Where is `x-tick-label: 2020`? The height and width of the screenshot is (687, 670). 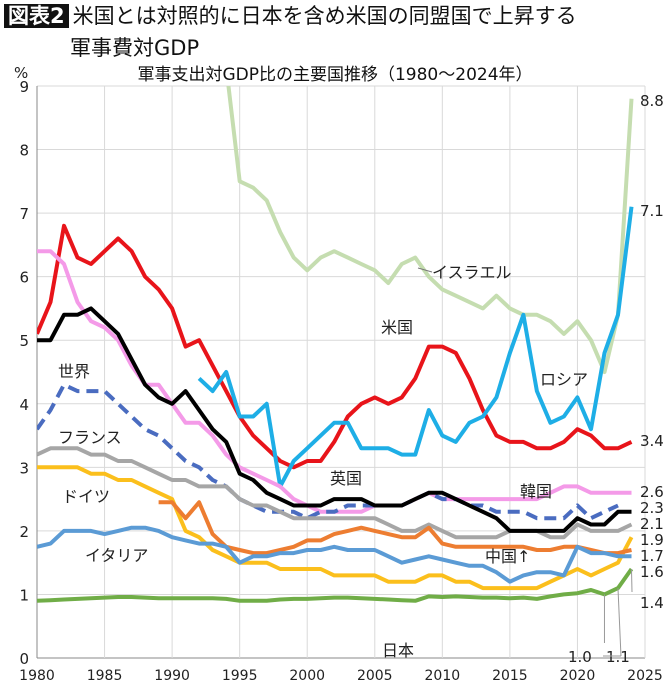 x-tick-label: 2020 is located at coordinates (578, 676).